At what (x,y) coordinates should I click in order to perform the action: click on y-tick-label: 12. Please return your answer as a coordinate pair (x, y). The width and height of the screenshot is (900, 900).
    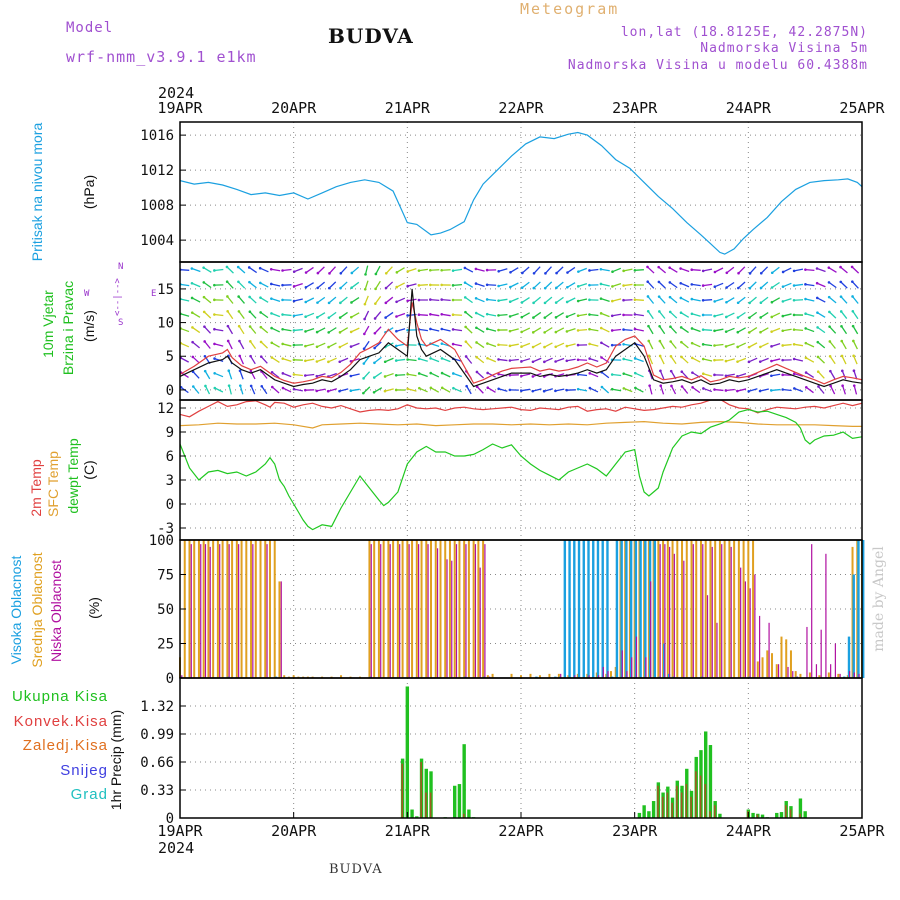
    Looking at the image, I should click on (165, 409).